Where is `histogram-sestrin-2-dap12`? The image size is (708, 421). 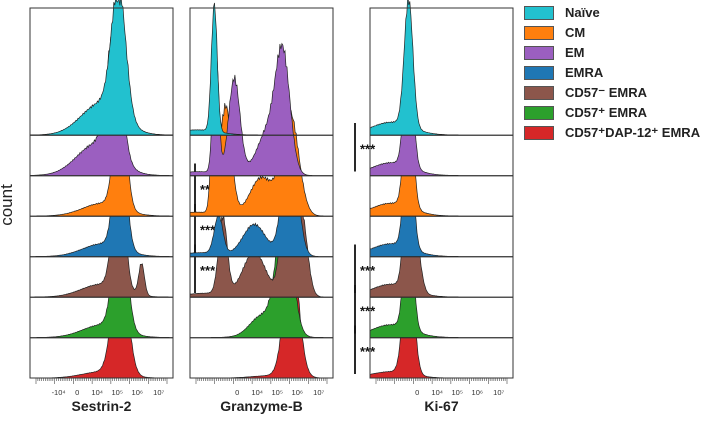 histogram-sestrin-2-dap12 is located at coordinates (101, 310).